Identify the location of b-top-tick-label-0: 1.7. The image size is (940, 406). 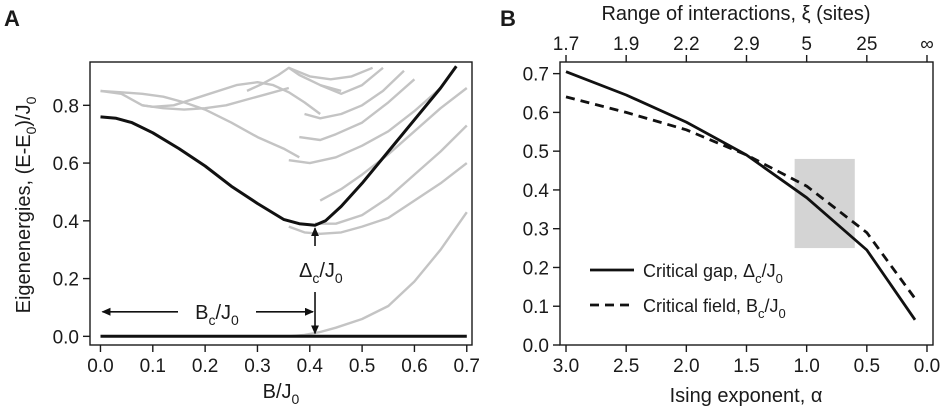
(566, 44).